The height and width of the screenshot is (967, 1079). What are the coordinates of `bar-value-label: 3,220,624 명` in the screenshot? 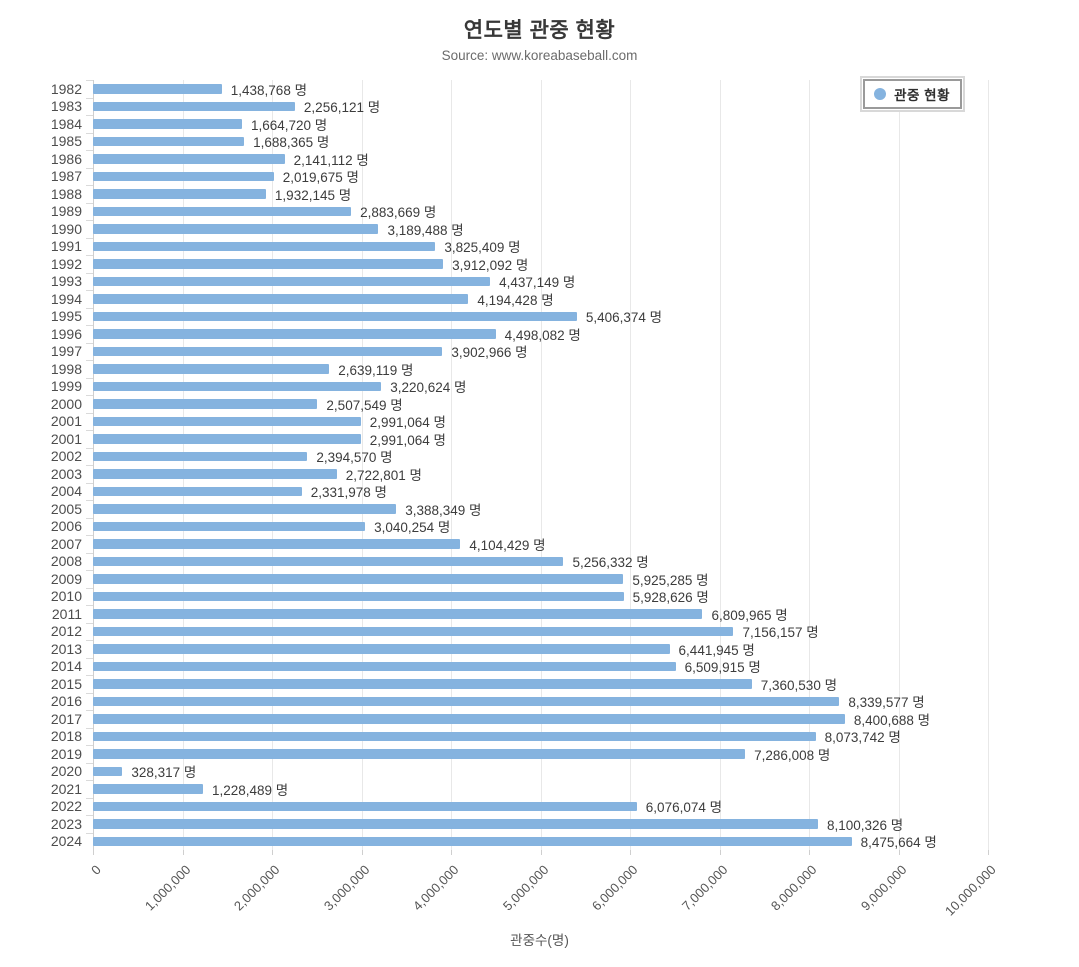 It's located at (428, 388).